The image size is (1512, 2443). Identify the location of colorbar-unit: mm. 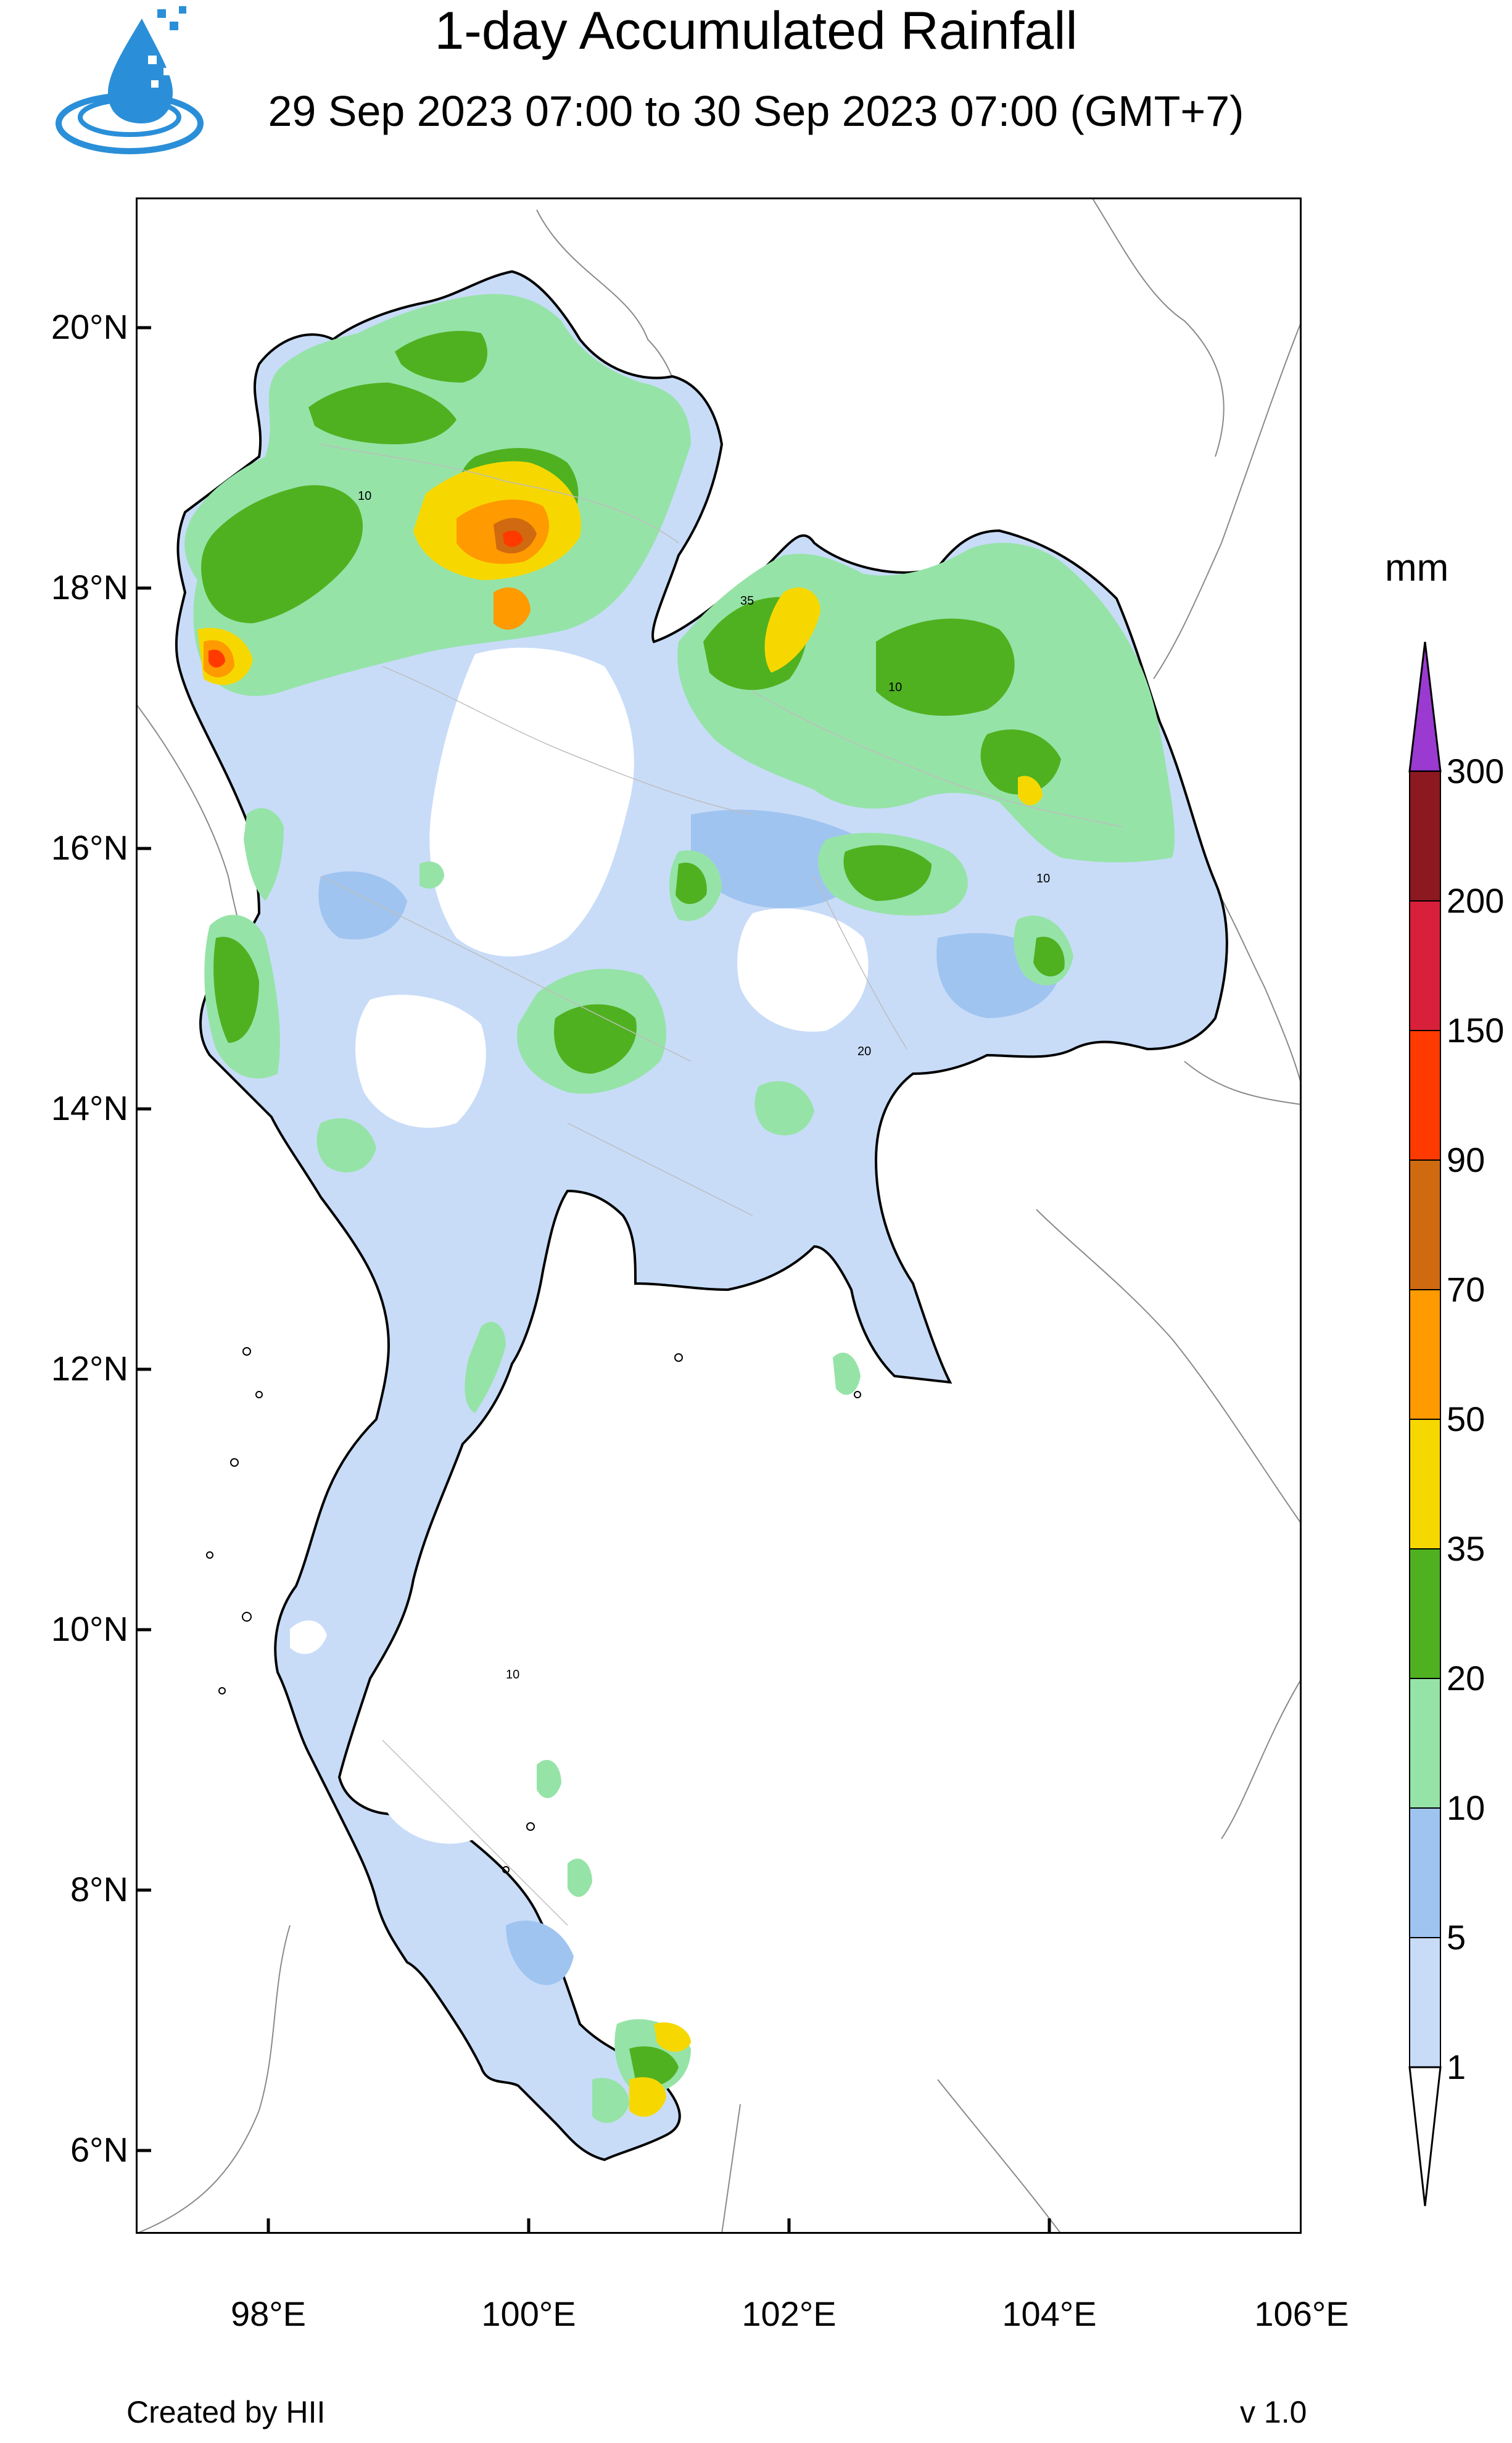
(1417, 568).